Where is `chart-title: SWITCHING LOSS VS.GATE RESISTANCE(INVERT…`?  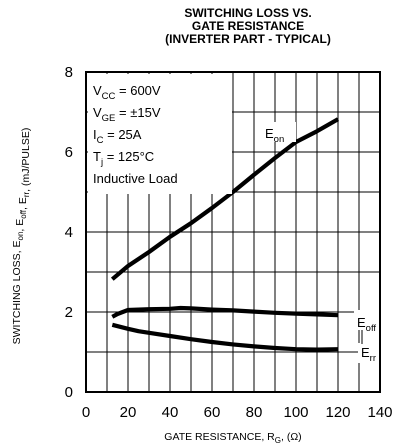 chart-title: SWITCHING LOSS VS.GATE RESISTANCE(INVERT… is located at coordinates (248, 26).